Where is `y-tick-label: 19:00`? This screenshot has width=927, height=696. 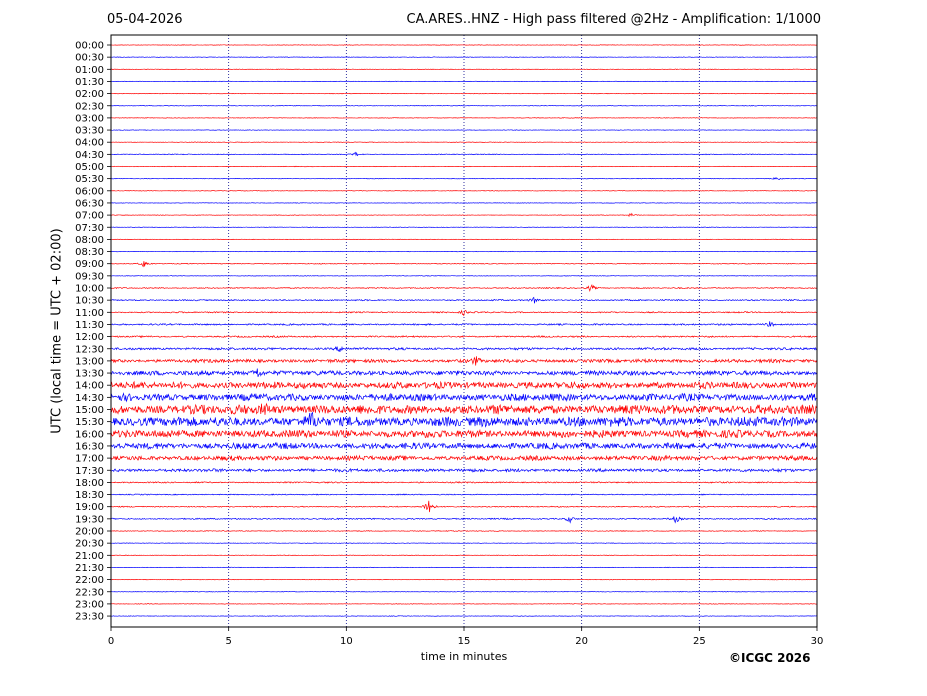 y-tick-label: 19:00 is located at coordinates (89, 507).